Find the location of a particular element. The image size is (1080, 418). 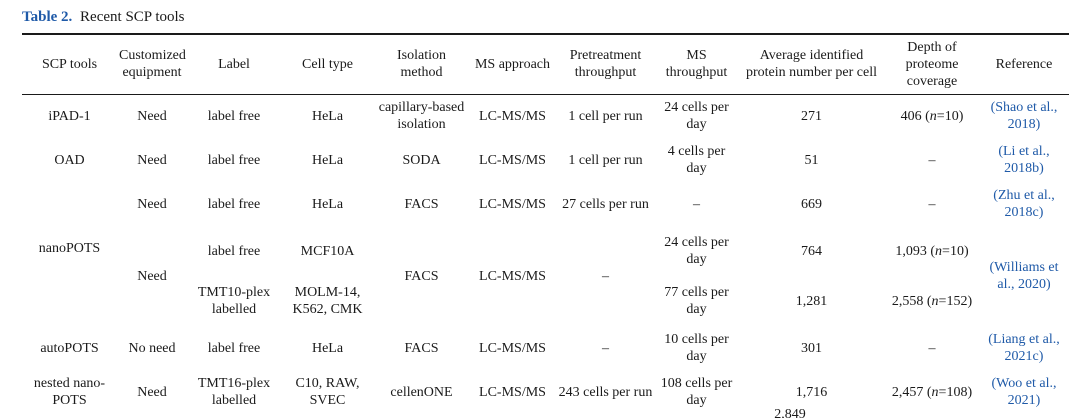

protein-number-cell: 271 is located at coordinates (811, 116).